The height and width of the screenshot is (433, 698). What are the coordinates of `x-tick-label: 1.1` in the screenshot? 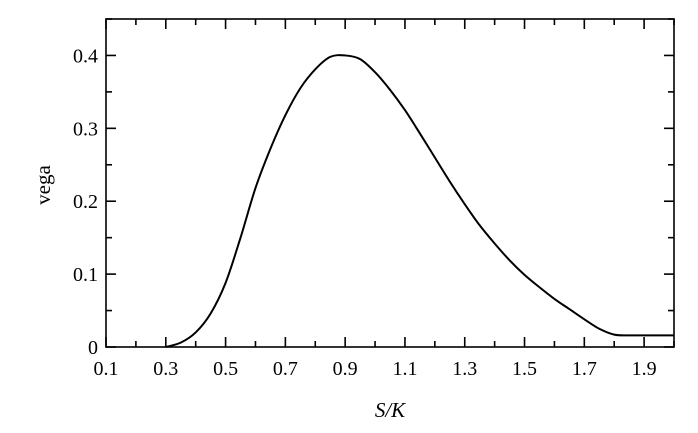 It's located at (404, 369).